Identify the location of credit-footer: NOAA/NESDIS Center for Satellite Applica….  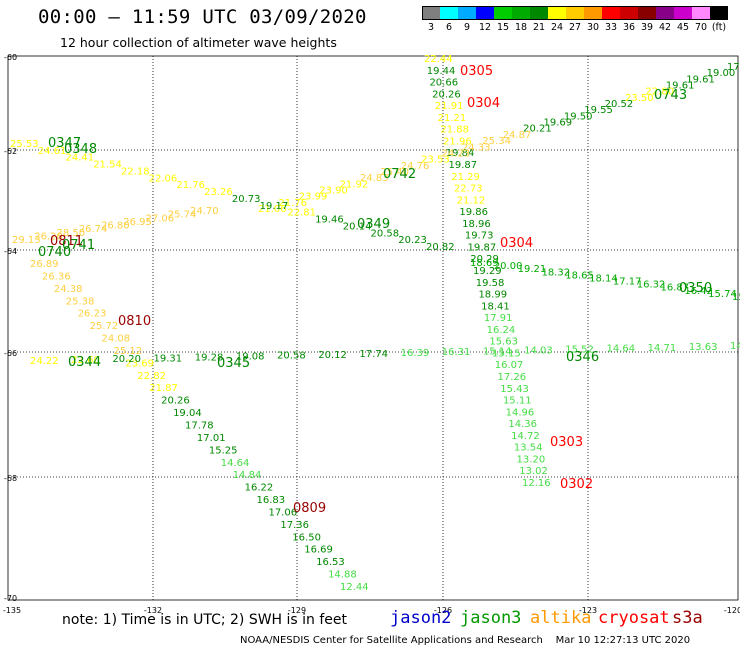
(465, 640).